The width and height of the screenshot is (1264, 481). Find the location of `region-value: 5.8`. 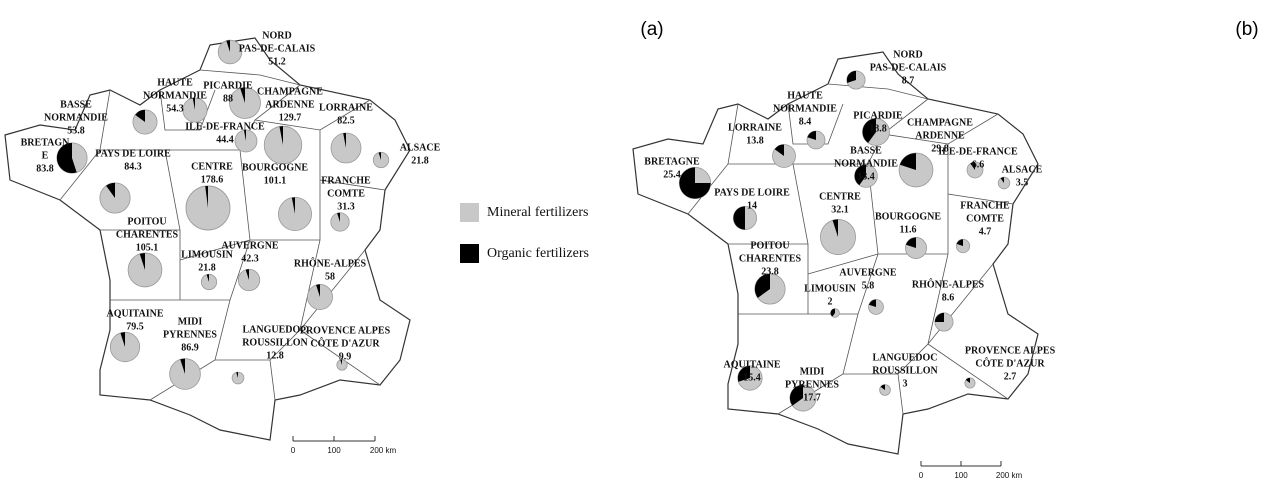

region-value: 5.8 is located at coordinates (868, 285).